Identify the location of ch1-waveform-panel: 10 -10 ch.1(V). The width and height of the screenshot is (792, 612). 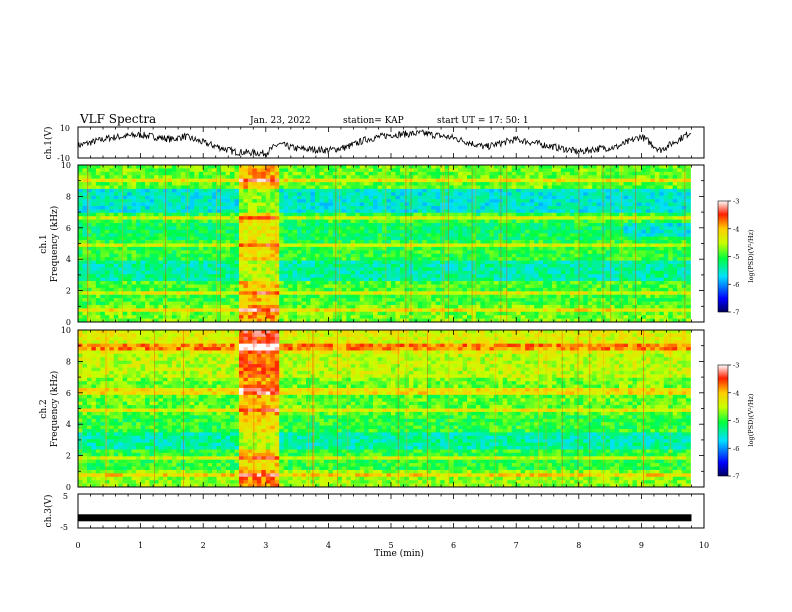
(374, 143).